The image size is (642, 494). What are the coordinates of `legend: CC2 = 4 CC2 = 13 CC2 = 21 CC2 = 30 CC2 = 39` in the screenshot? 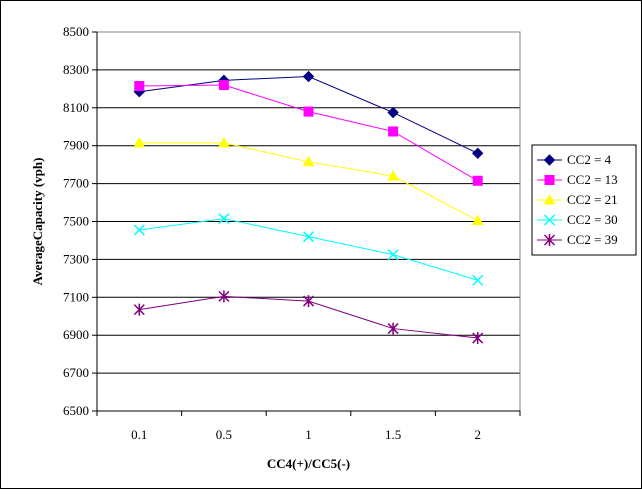 It's located at (584, 200).